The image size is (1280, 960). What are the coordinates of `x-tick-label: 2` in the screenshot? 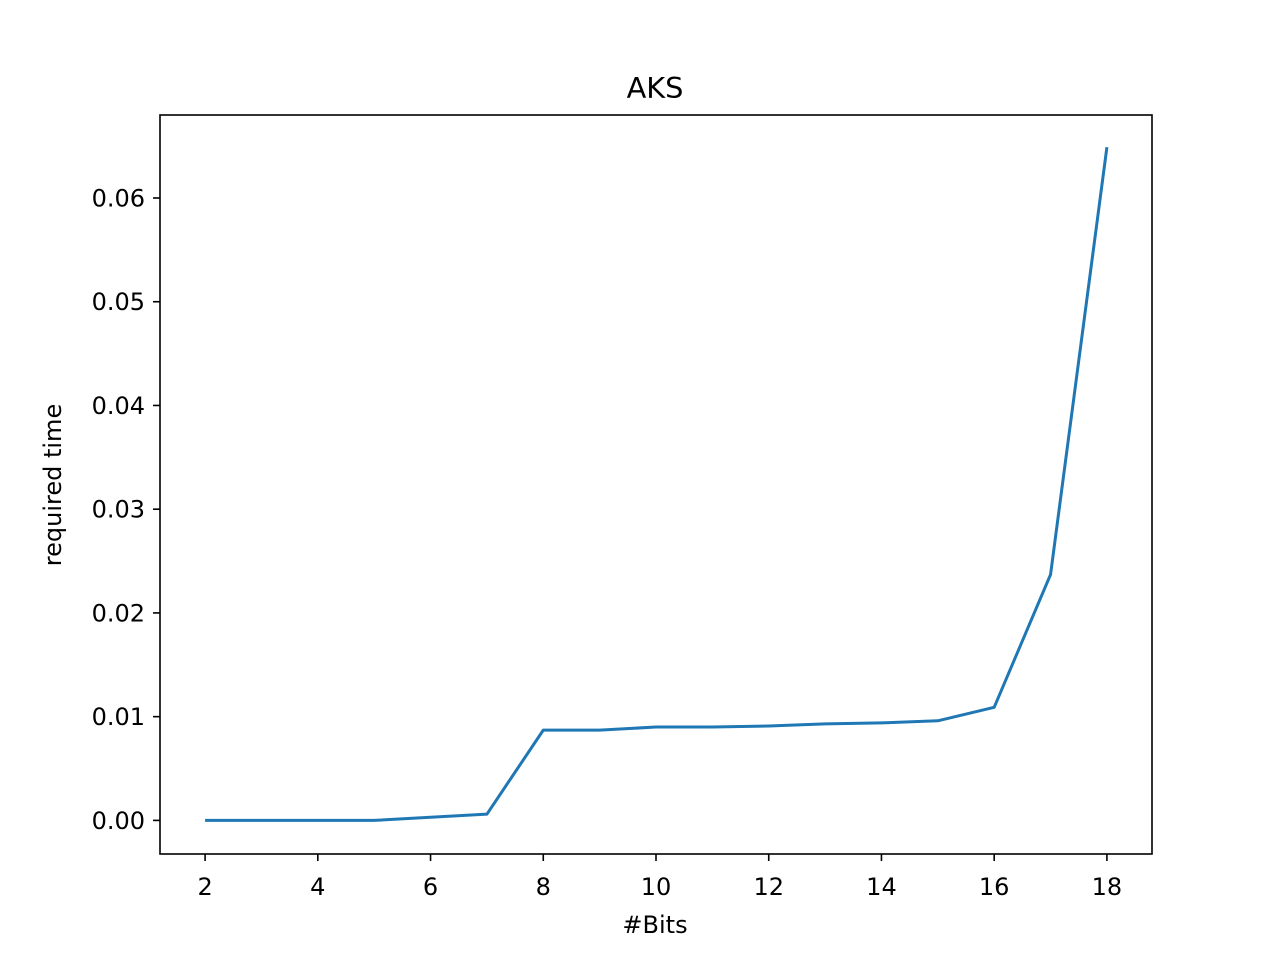 It's located at (204, 887).